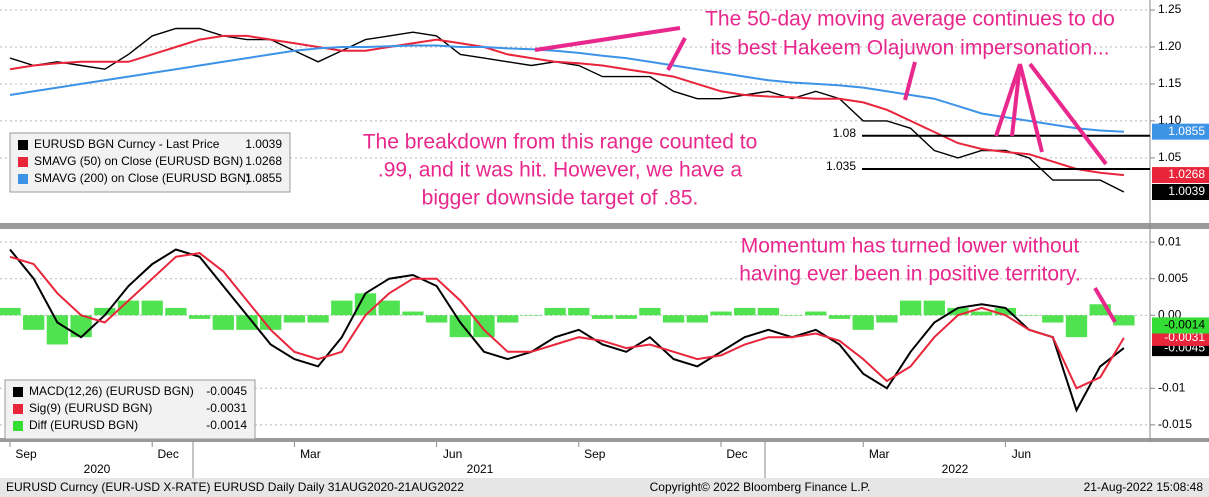 Image resolution: width=1209 pixels, height=497 pixels. I want to click on value-tag-label: 1.0039, so click(1186, 191).